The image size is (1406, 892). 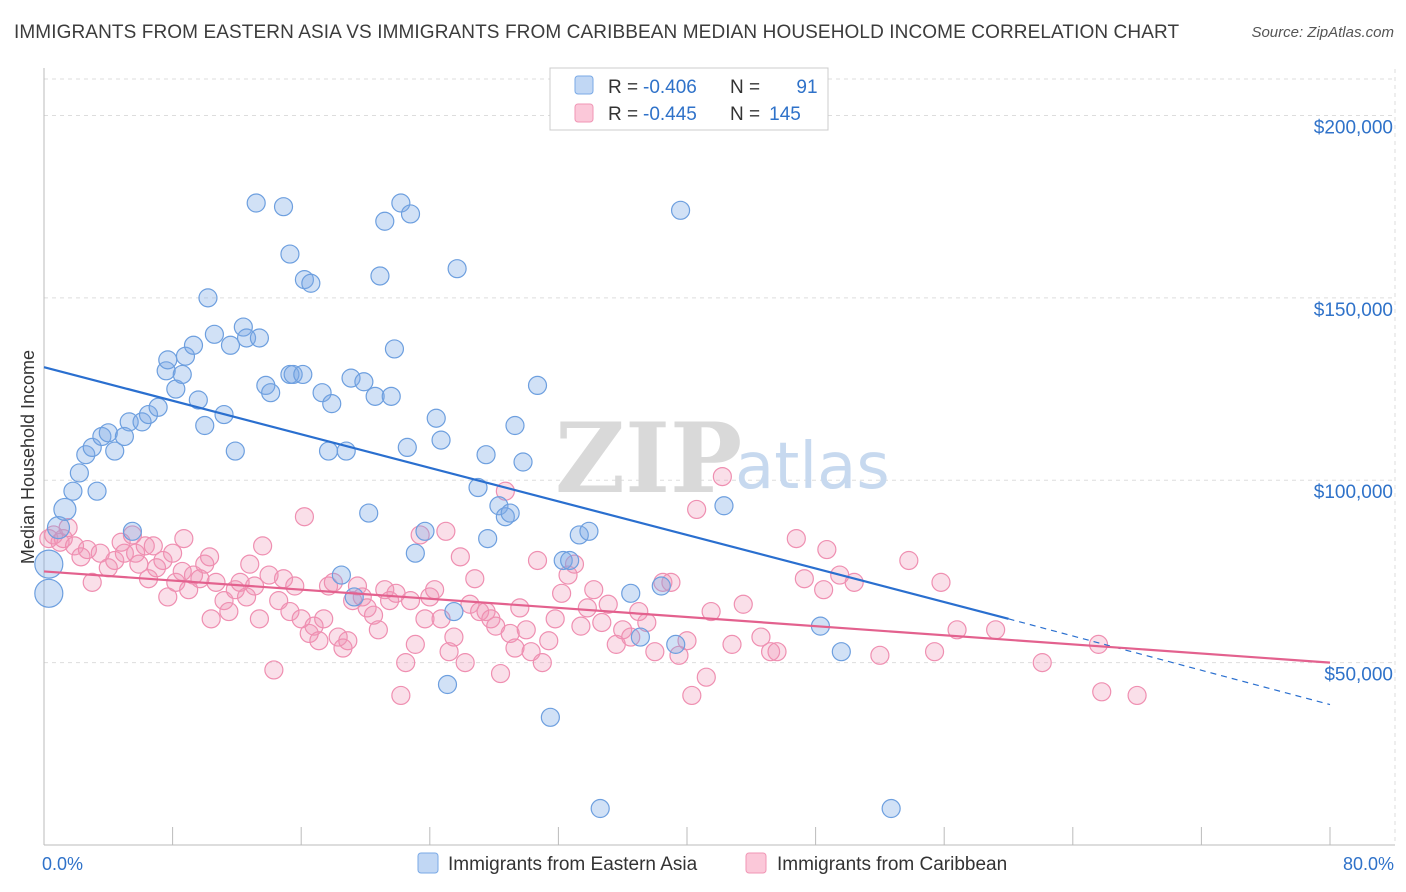 What do you see at coordinates (722, 458) in the screenshot?
I see `watermark: ZIP atlas` at bounding box center [722, 458].